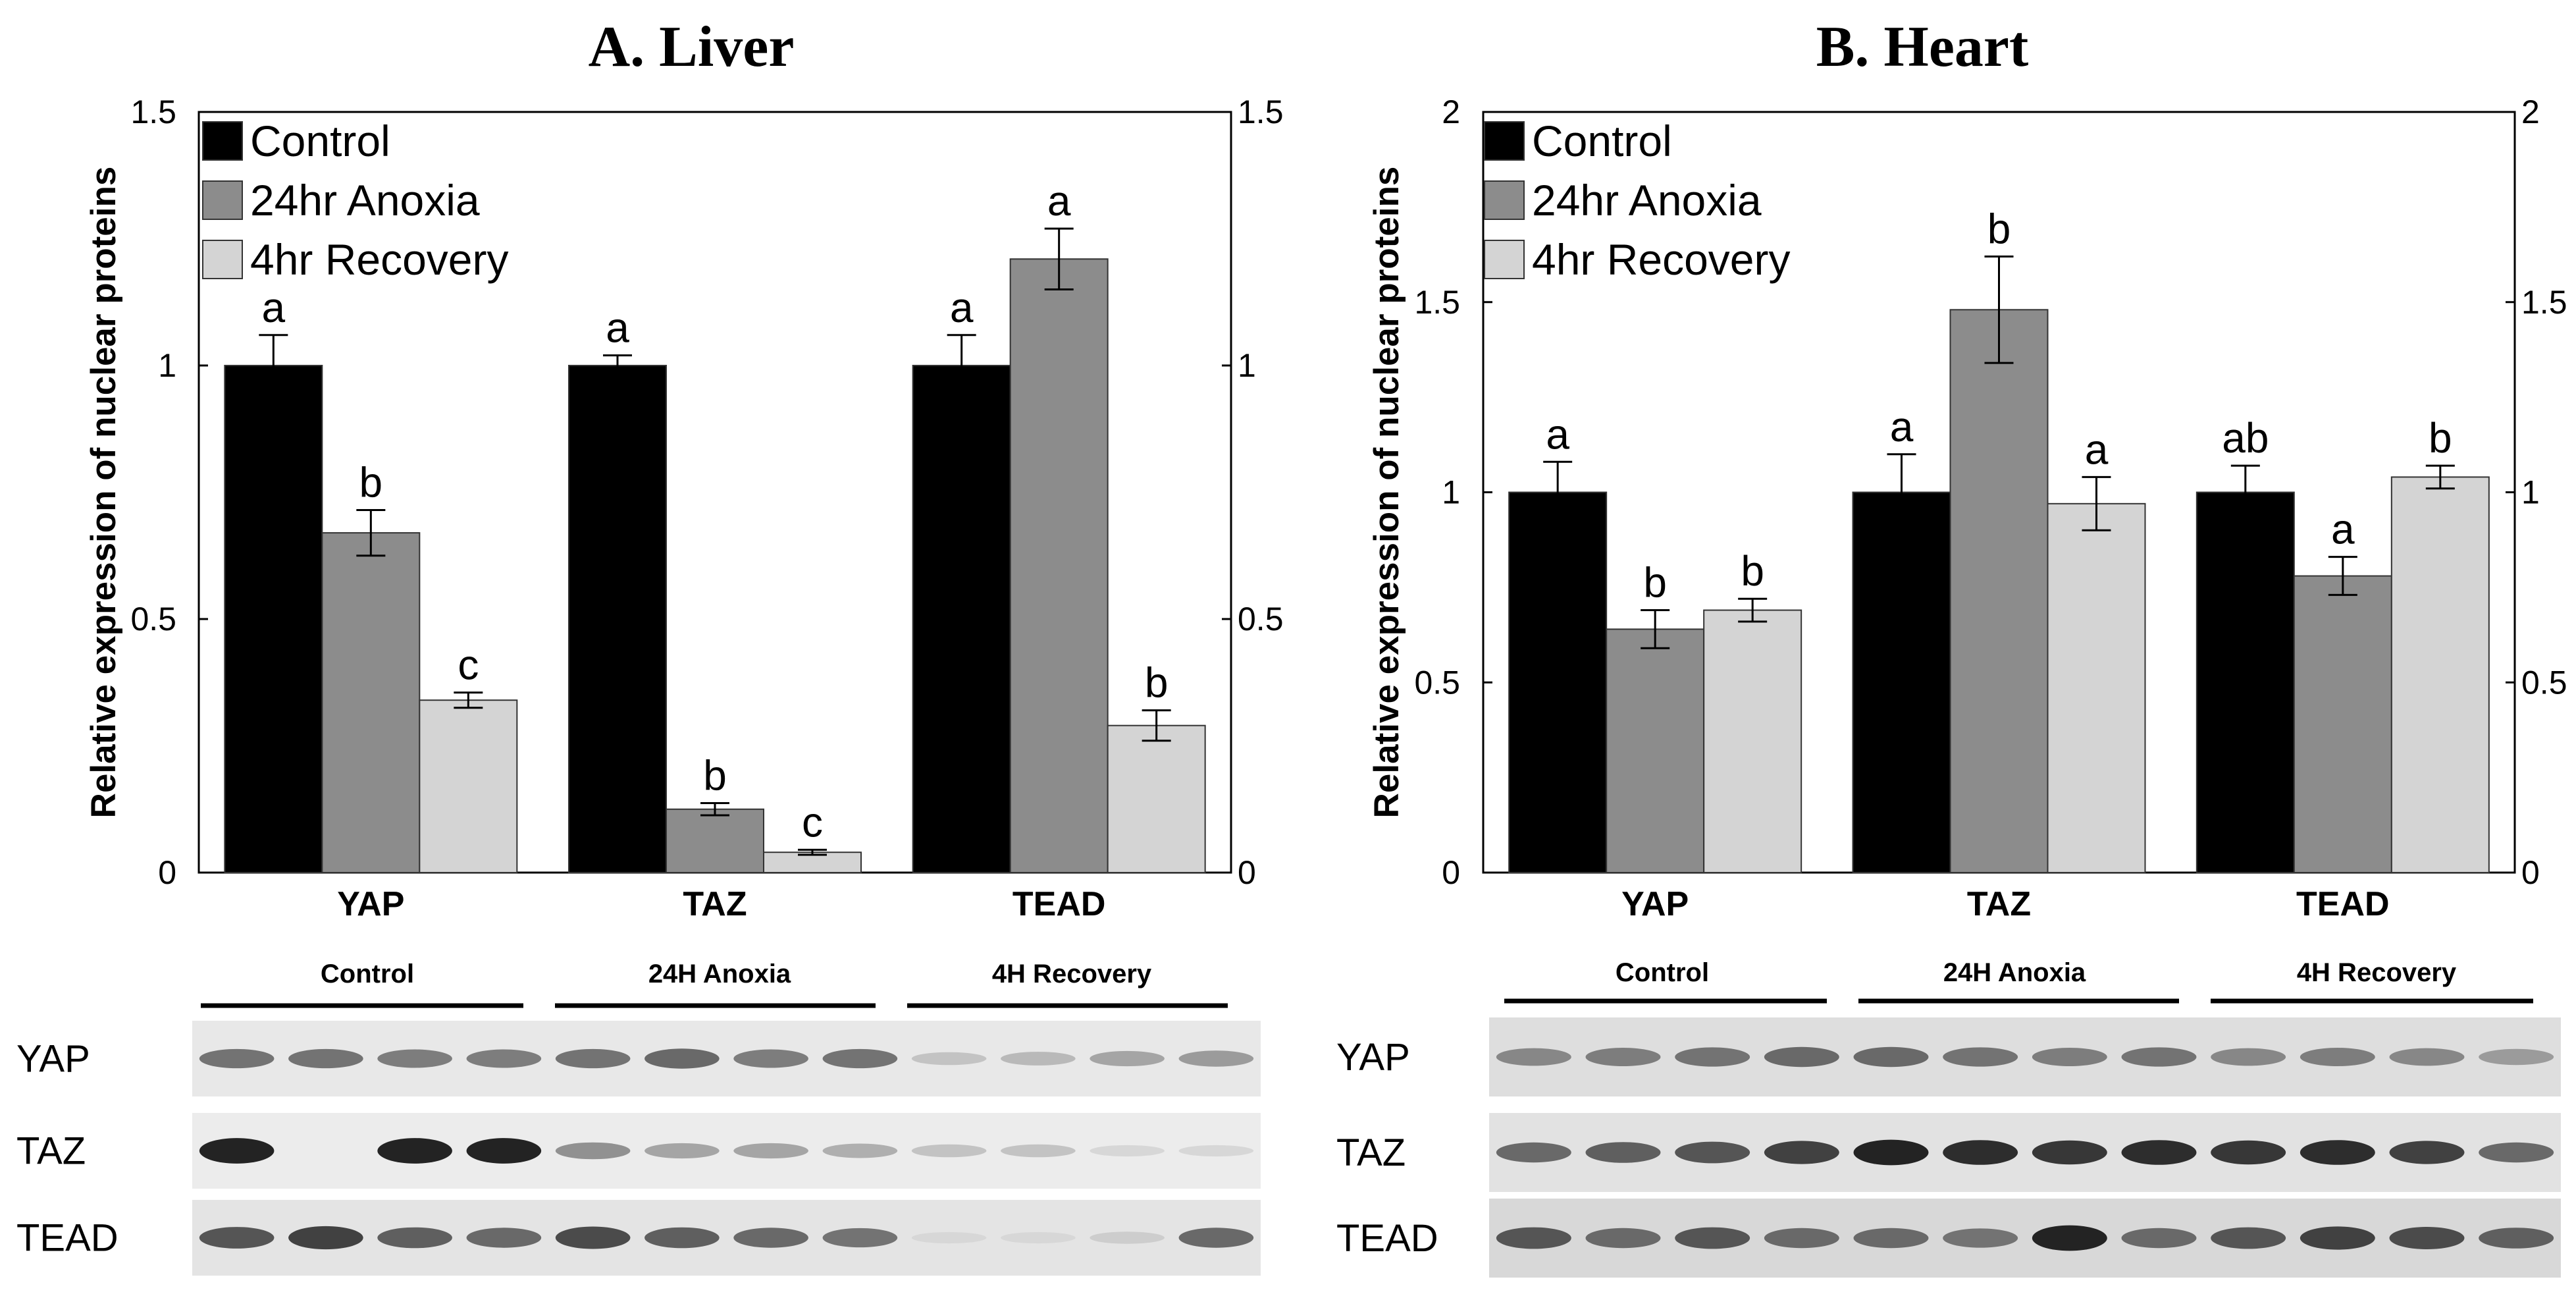  I want to click on significance-label: ab, so click(2245, 438).